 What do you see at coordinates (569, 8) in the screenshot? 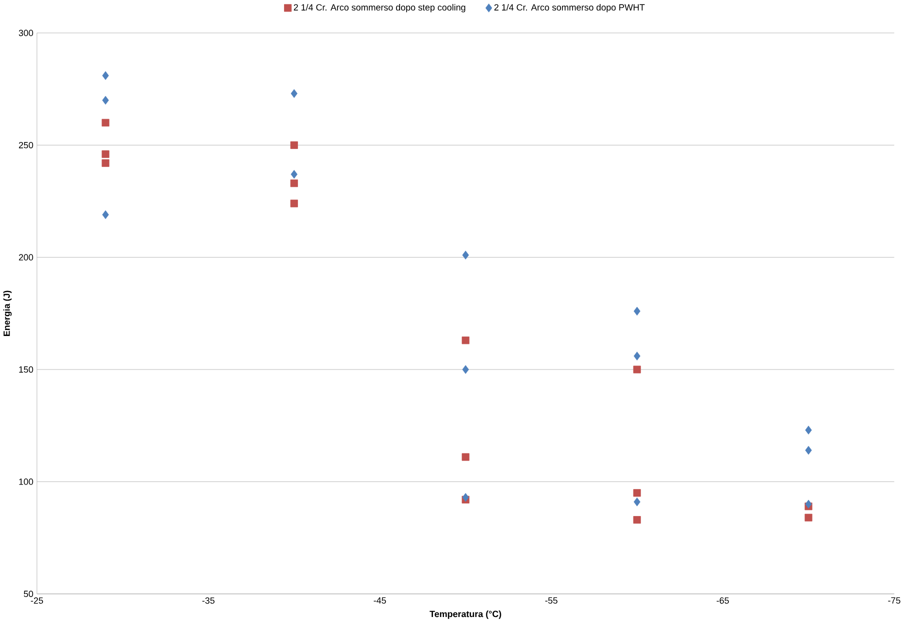
I see `legend-label: 2 1/4 Cr. Arco sommerso dopo PWHT` at bounding box center [569, 8].